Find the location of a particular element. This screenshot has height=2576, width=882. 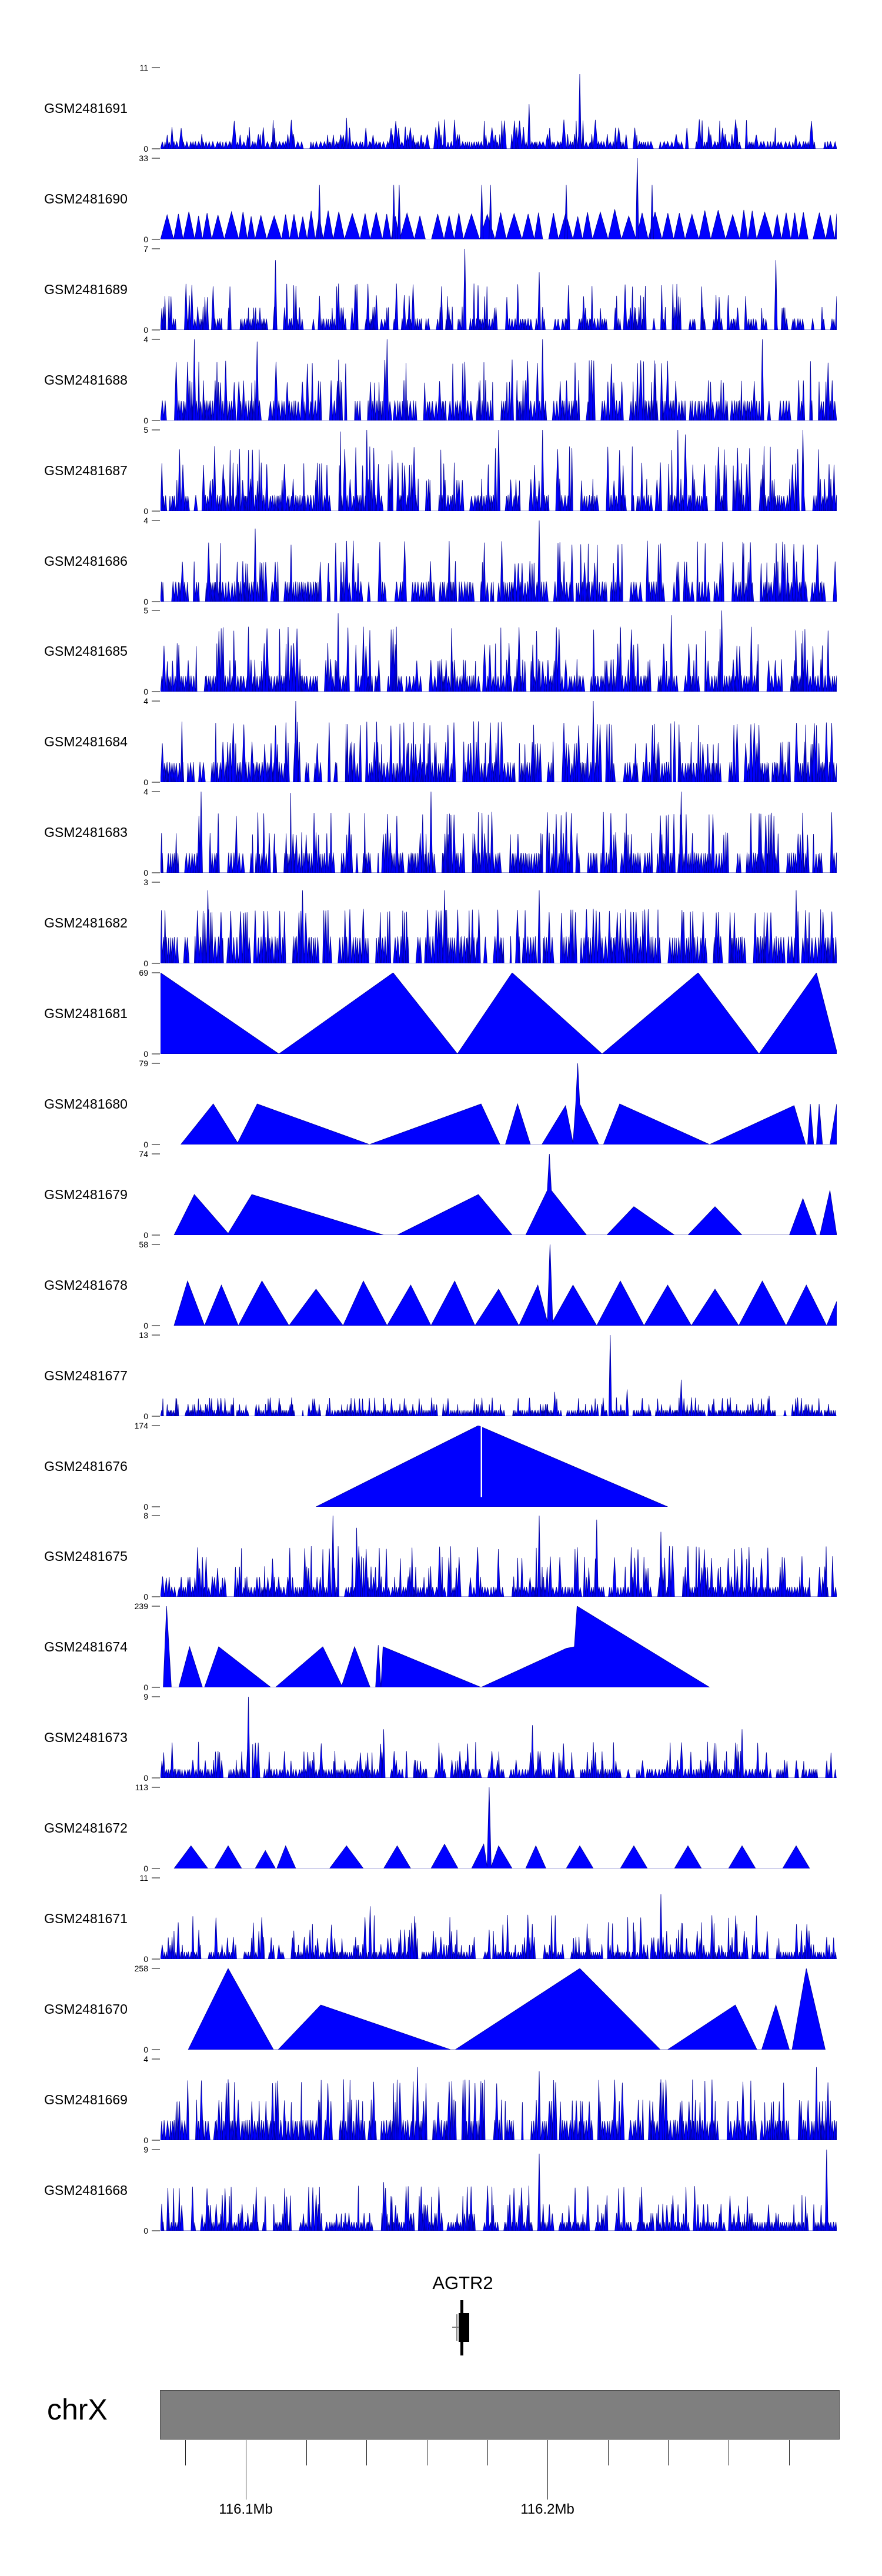

y-axis-max-label: 8 is located at coordinates (145, 1516).